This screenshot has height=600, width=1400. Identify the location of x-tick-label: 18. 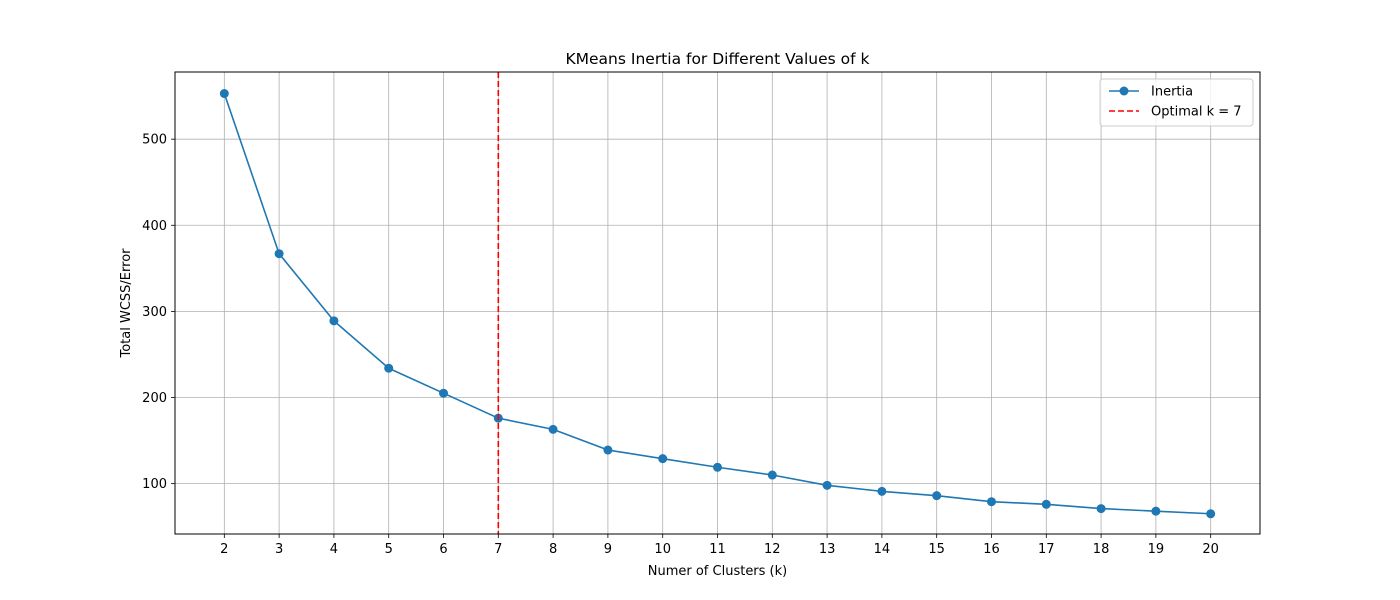
(1101, 549).